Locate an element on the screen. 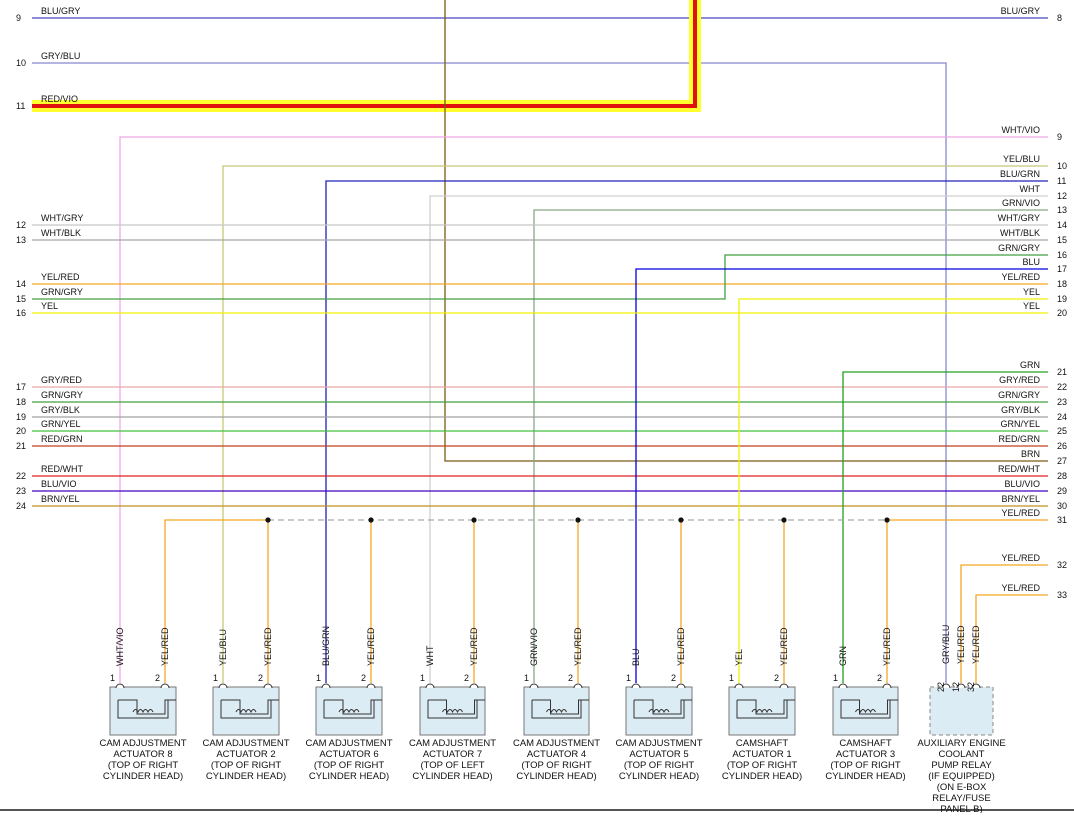  right-wire-label: WHT/GRY is located at coordinates (1019, 218).